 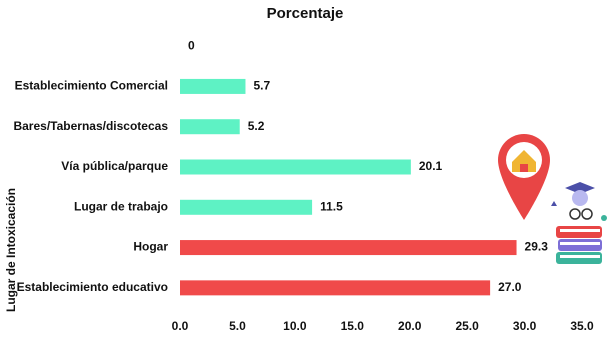 What do you see at coordinates (261, 86) in the screenshot?
I see `value-label: 5.7` at bounding box center [261, 86].